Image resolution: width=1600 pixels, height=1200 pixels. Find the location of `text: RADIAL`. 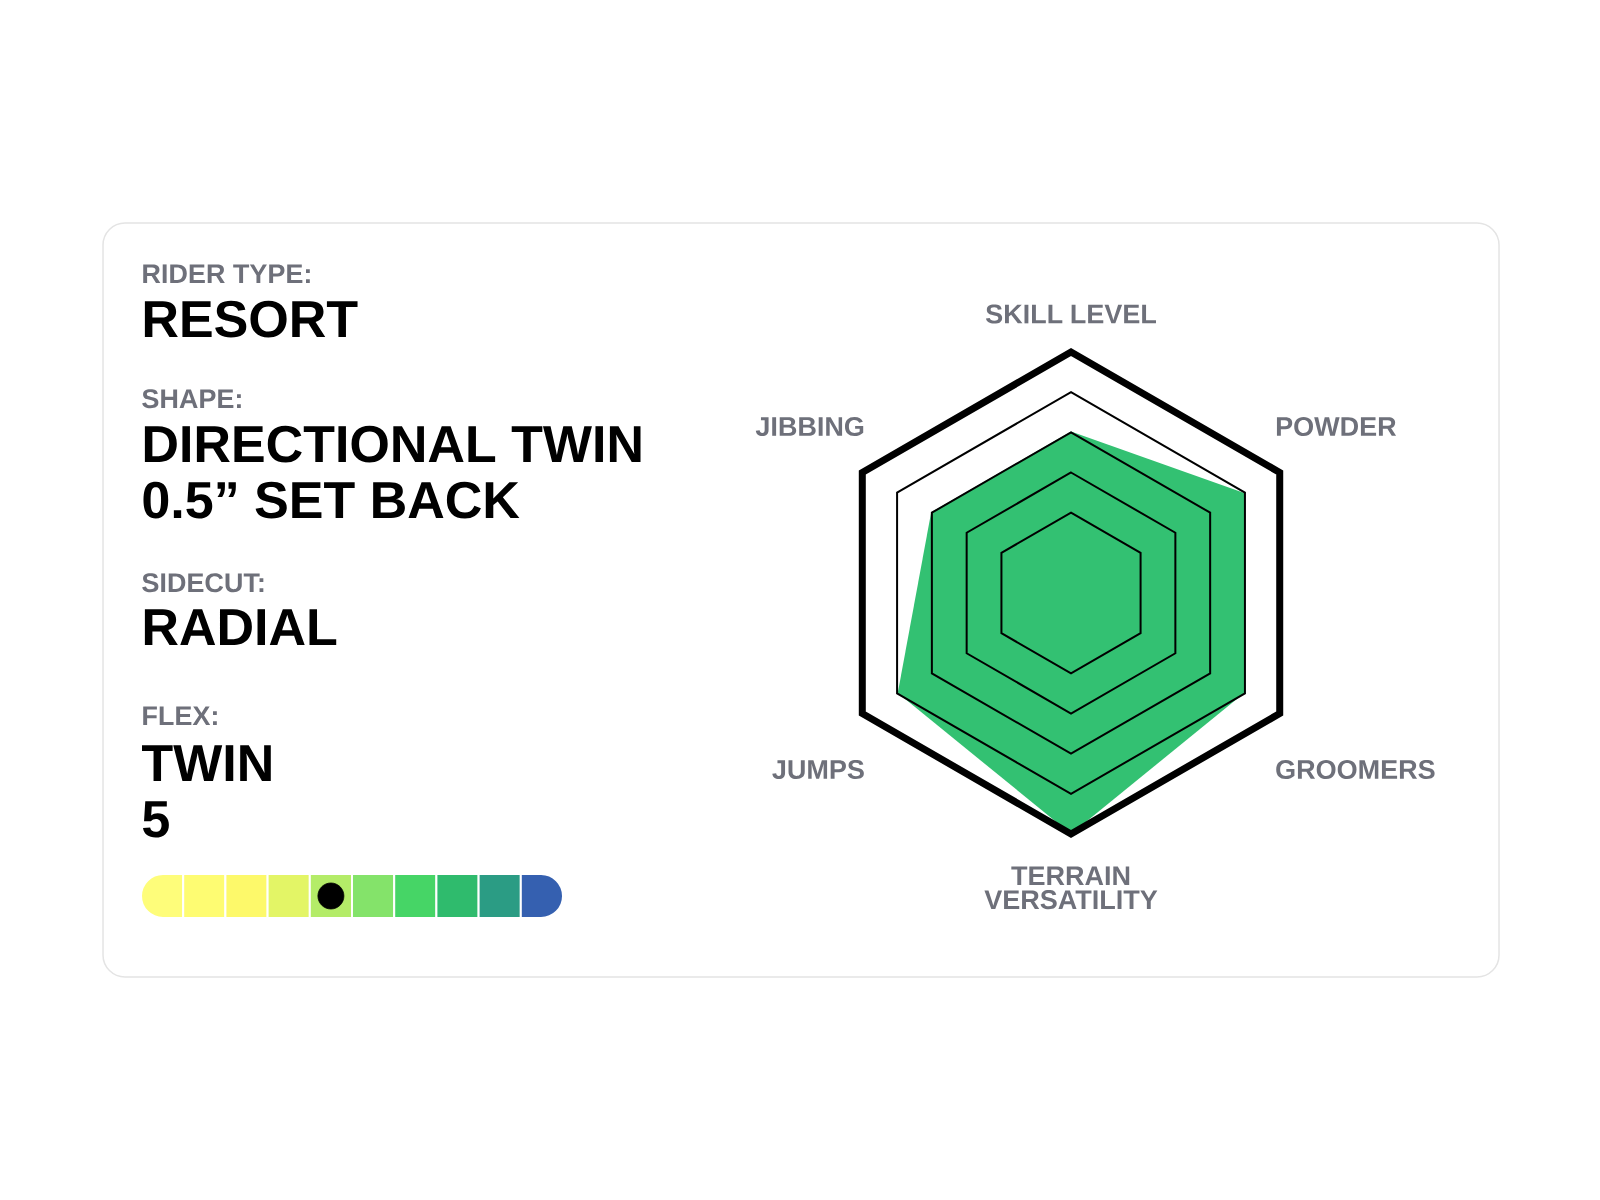

text: RADIAL is located at coordinates (240, 627).